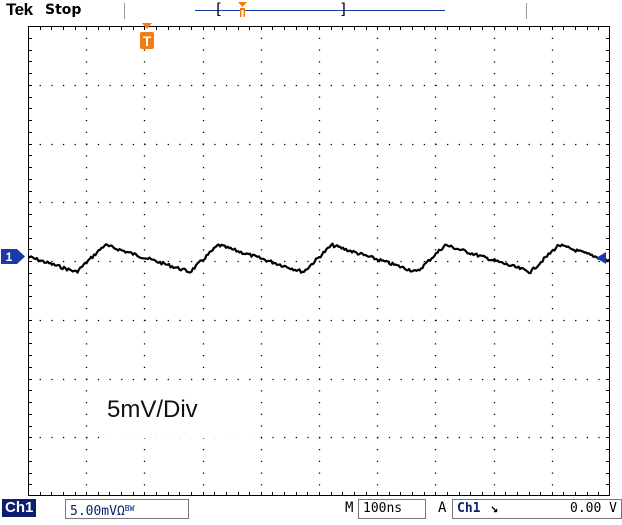  What do you see at coordinates (392, 509) in the screenshot?
I see `time-per-div-readout: 100ns` at bounding box center [392, 509].